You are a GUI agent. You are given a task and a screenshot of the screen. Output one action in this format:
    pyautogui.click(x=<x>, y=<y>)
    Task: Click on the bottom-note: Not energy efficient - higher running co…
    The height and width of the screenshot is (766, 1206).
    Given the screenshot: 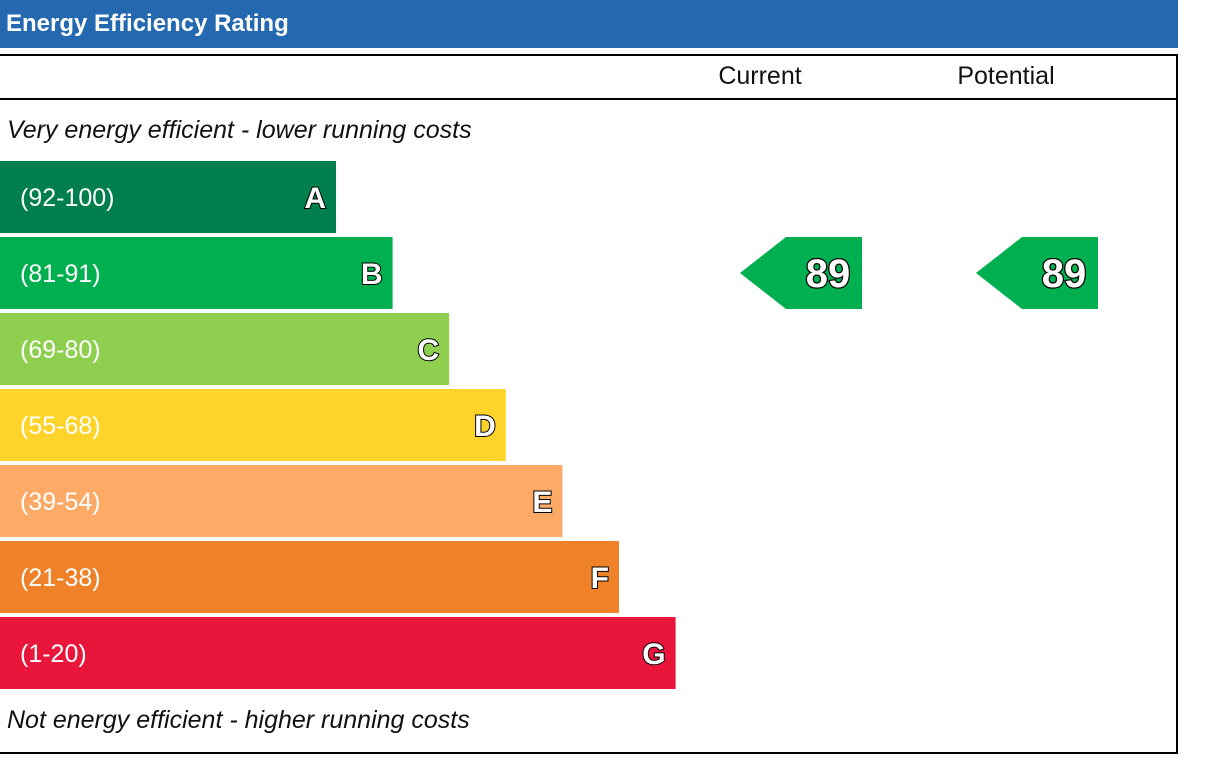 What is the action you would take?
    pyautogui.click(x=238, y=720)
    